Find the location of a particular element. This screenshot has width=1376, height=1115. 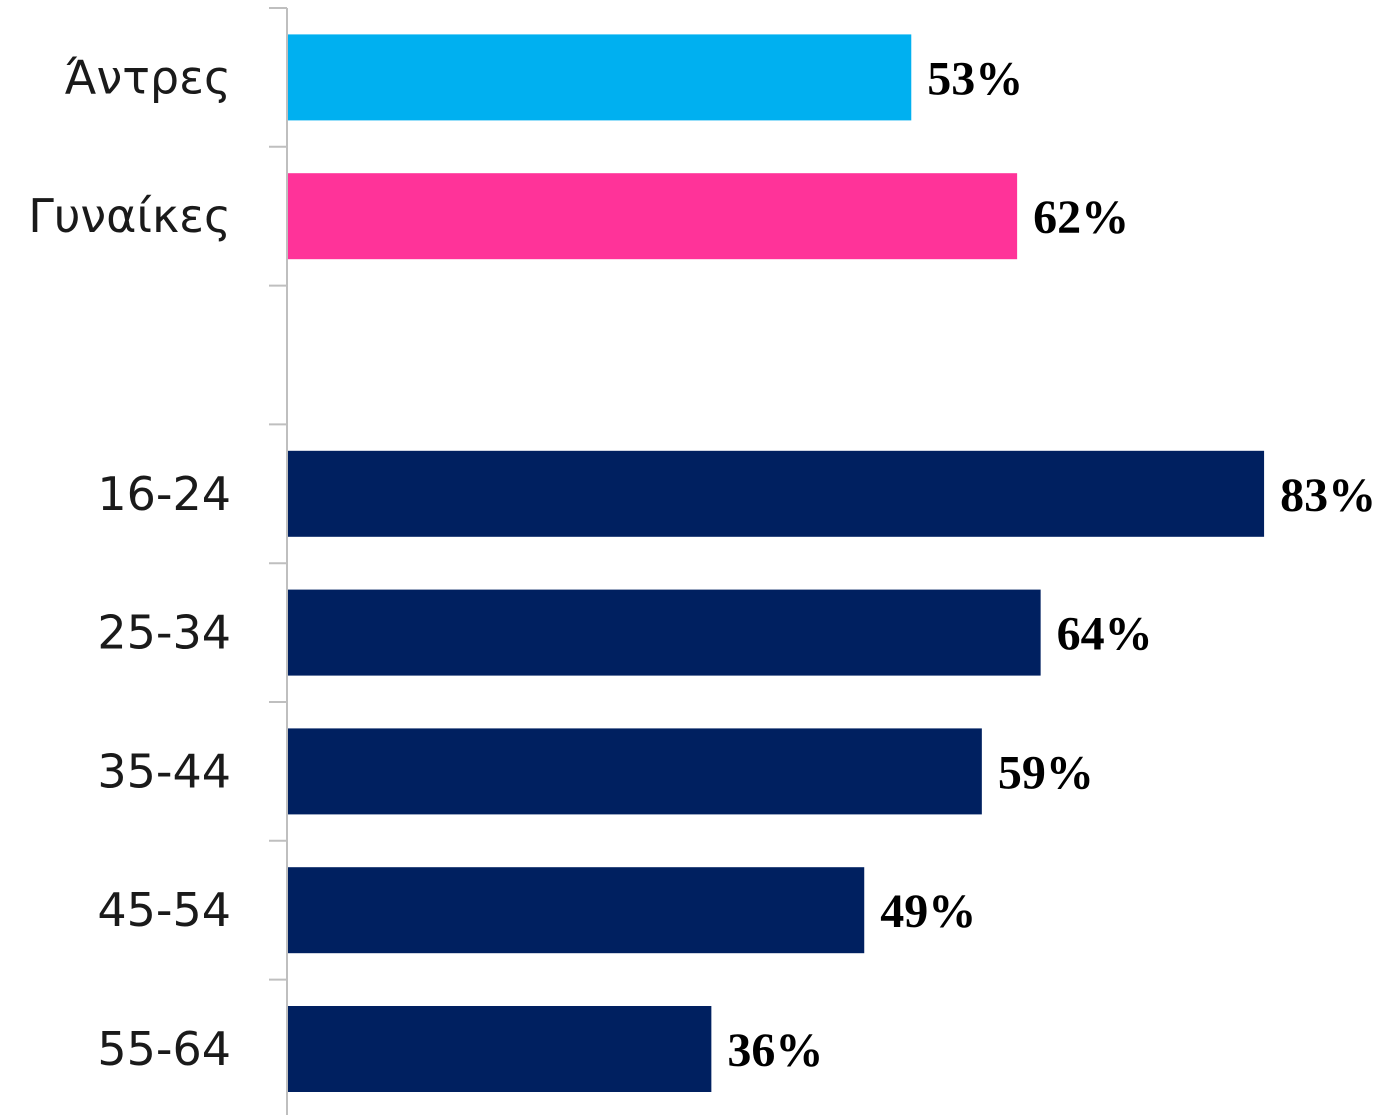

data-label: 62% is located at coordinates (1081, 217).